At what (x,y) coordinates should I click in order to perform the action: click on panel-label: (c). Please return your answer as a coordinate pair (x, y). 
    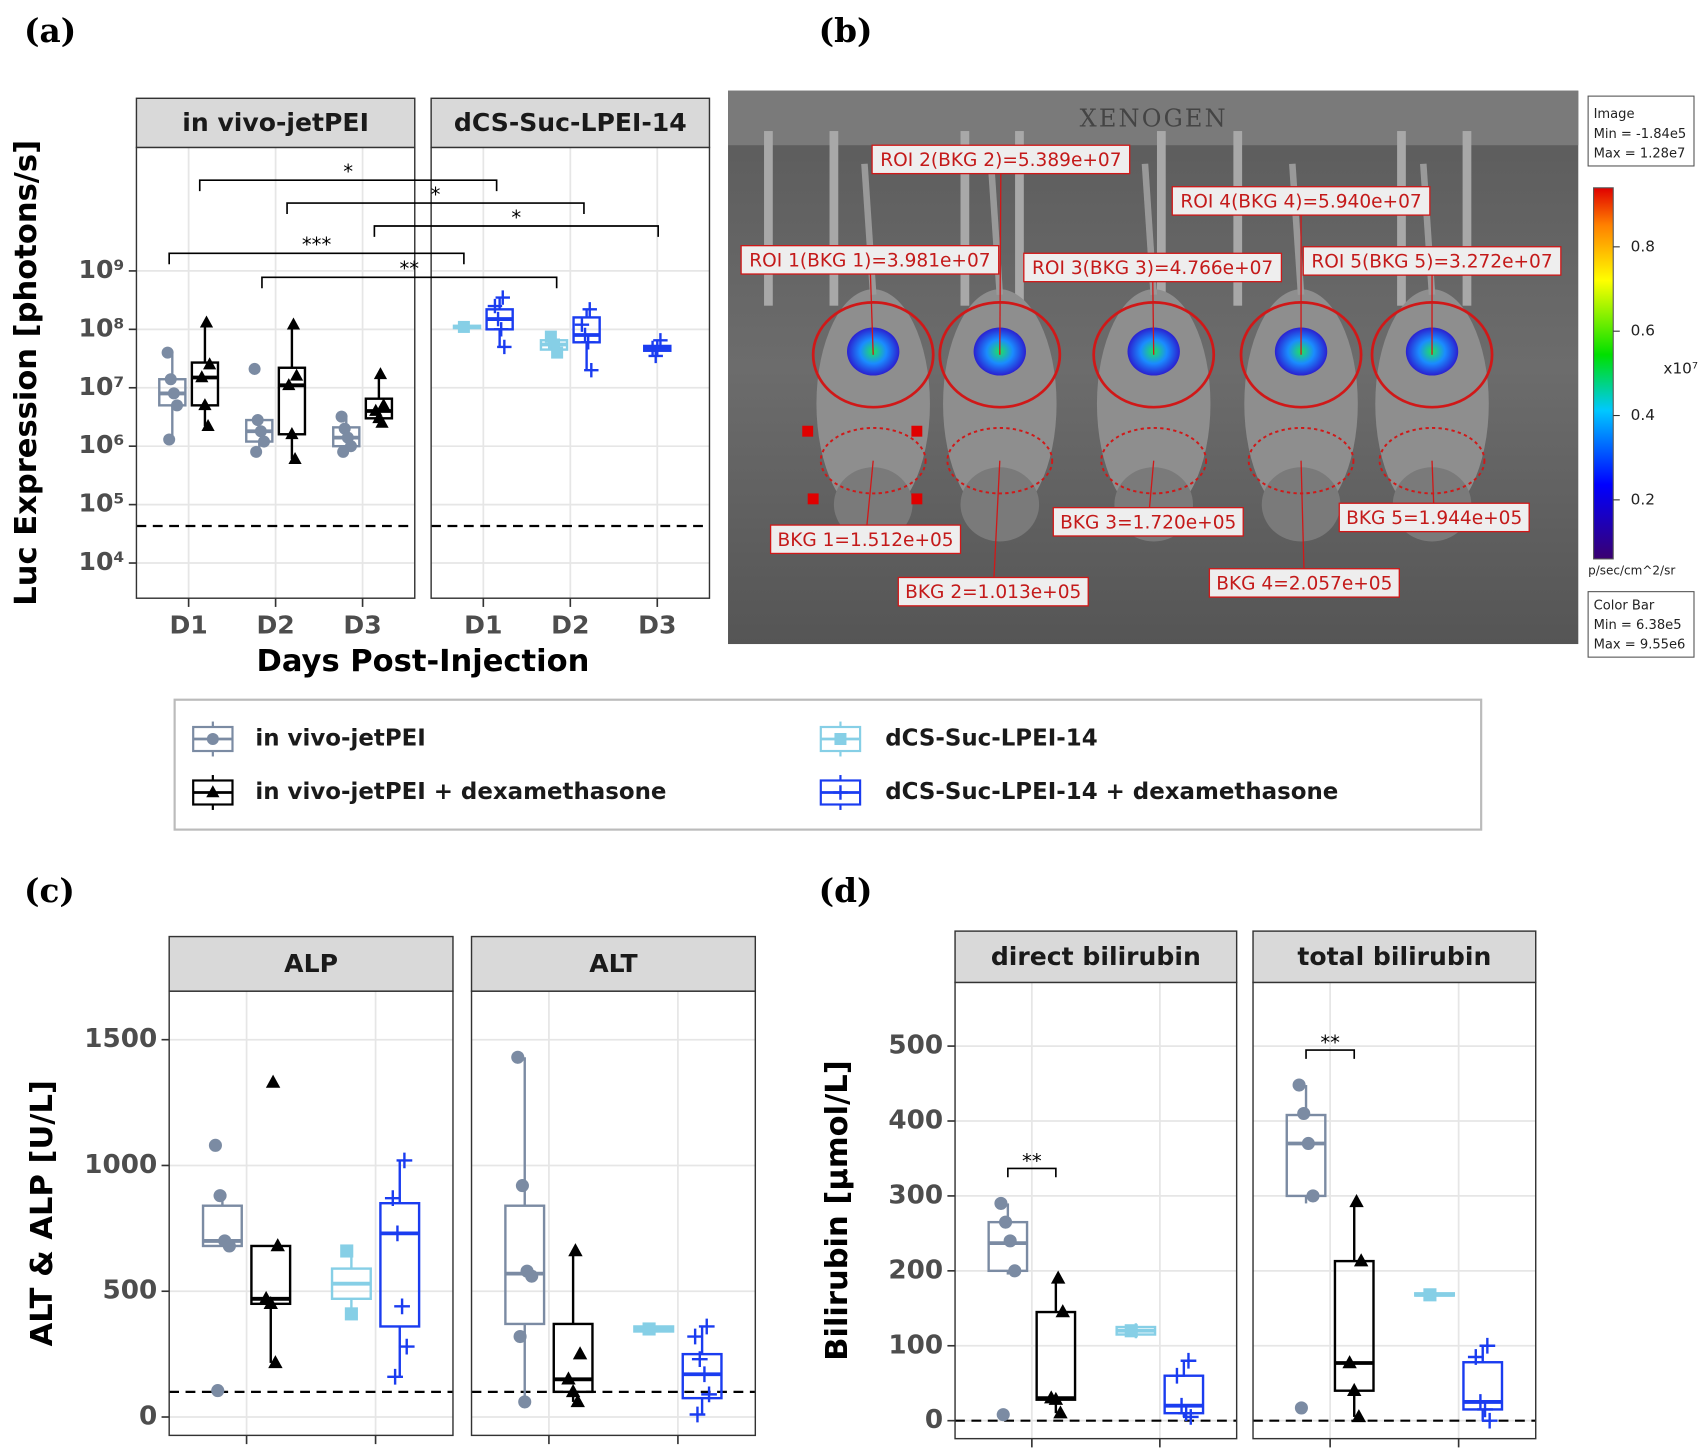
    Looking at the image, I should click on (49, 890).